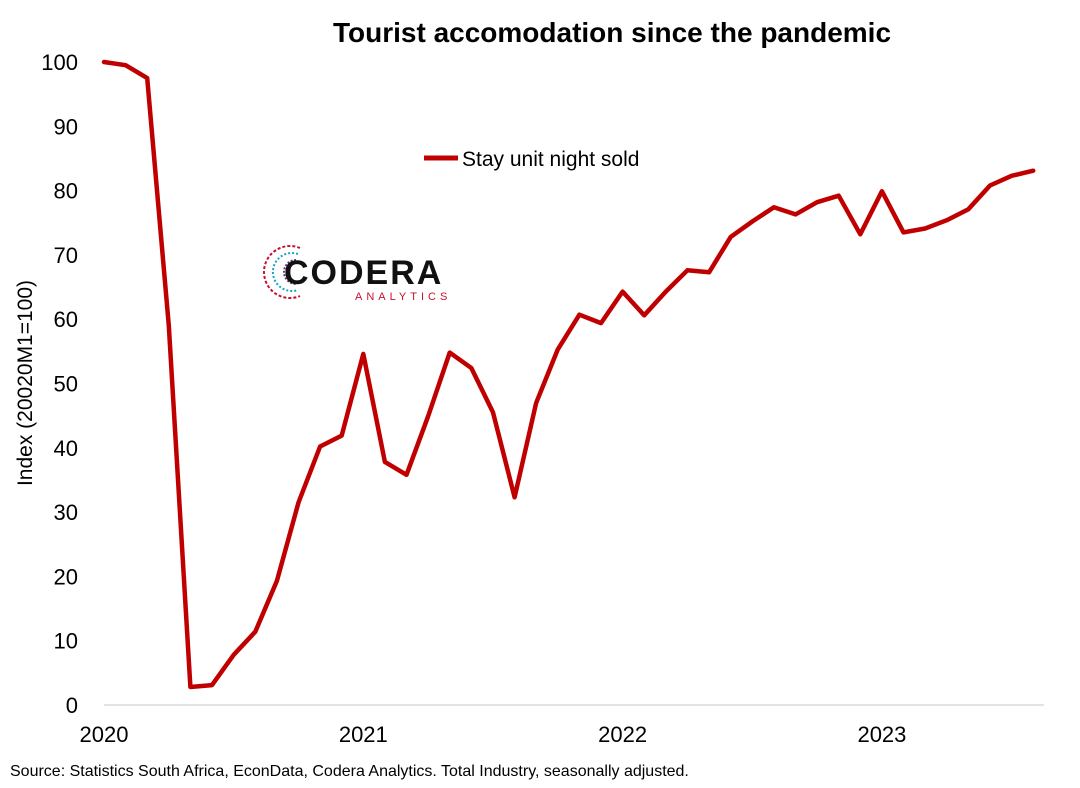 This screenshot has width=1080, height=788. Describe the element at coordinates (25, 383) in the screenshot. I see `y-axis-label: Index (20020M1=100)` at that location.